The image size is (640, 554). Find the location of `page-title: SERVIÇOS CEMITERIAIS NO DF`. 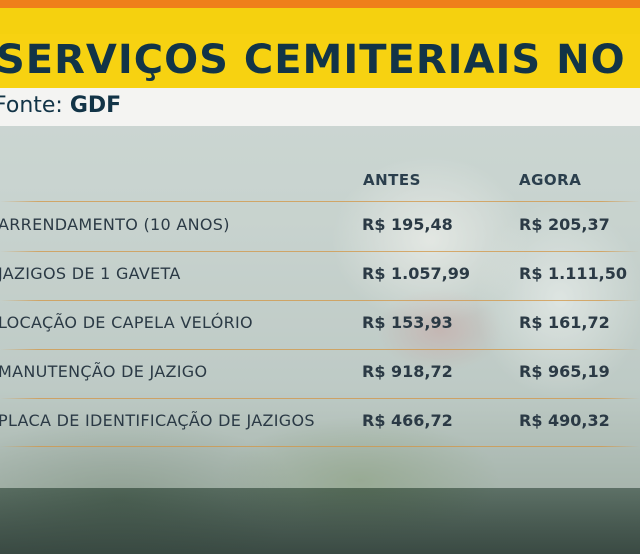

page-title: SERVIÇOS CEMITERIAIS NO DF is located at coordinates (320, 60).